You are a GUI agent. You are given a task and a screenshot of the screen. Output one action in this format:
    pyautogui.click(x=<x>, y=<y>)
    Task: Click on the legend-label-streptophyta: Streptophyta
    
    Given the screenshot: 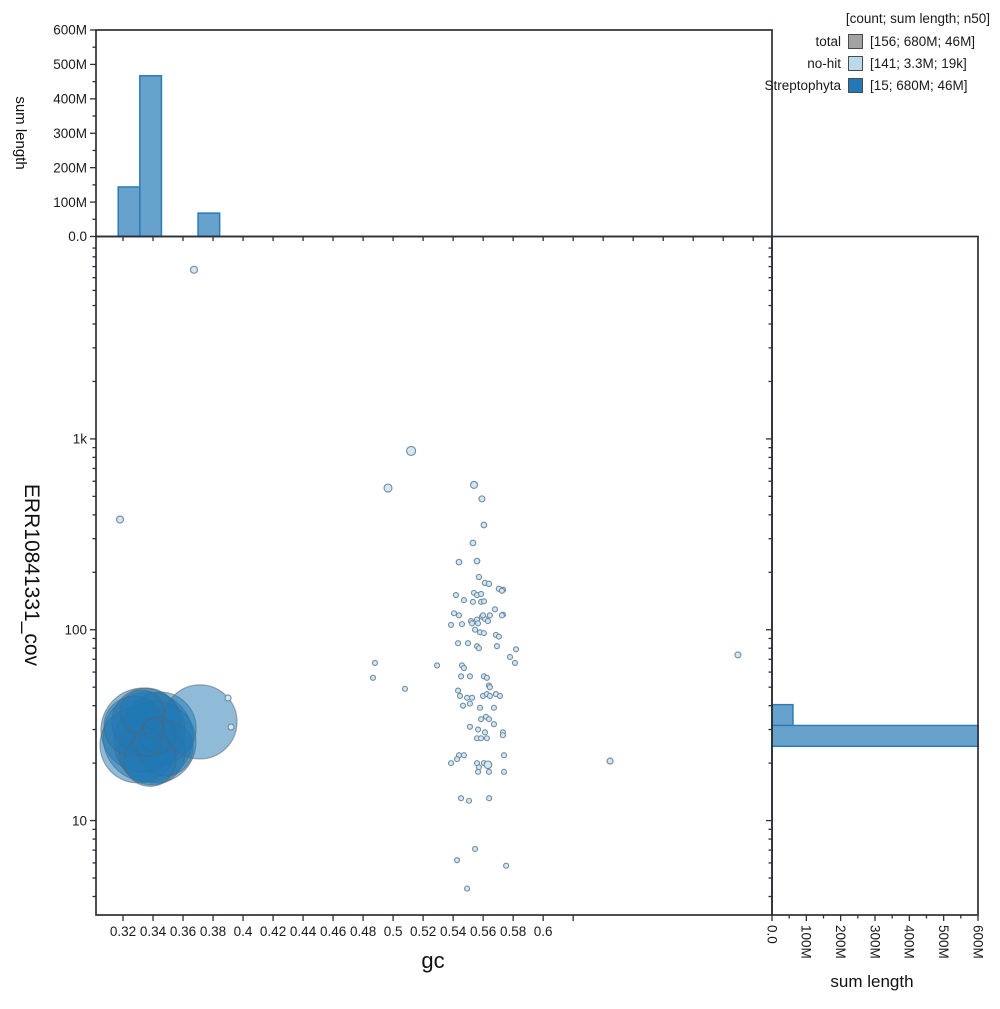 What is the action you would take?
    pyautogui.click(x=802, y=85)
    